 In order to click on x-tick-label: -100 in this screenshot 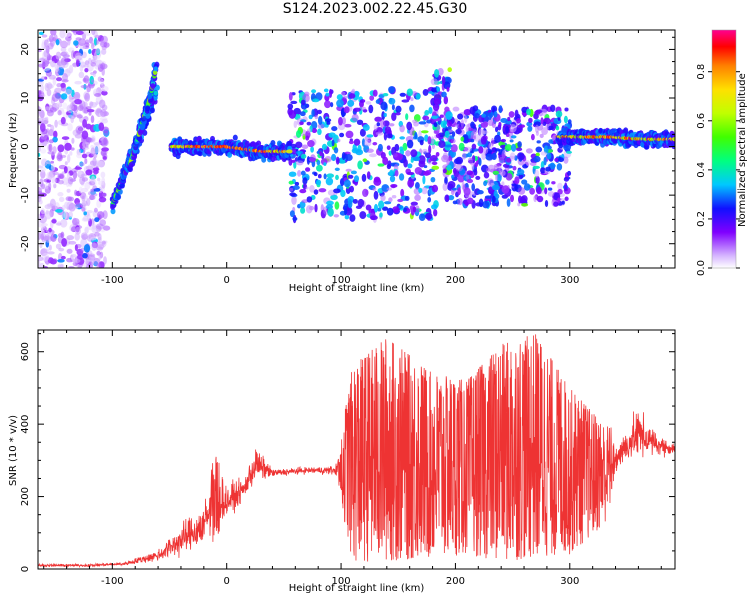, I will do `click(112, 280)`.